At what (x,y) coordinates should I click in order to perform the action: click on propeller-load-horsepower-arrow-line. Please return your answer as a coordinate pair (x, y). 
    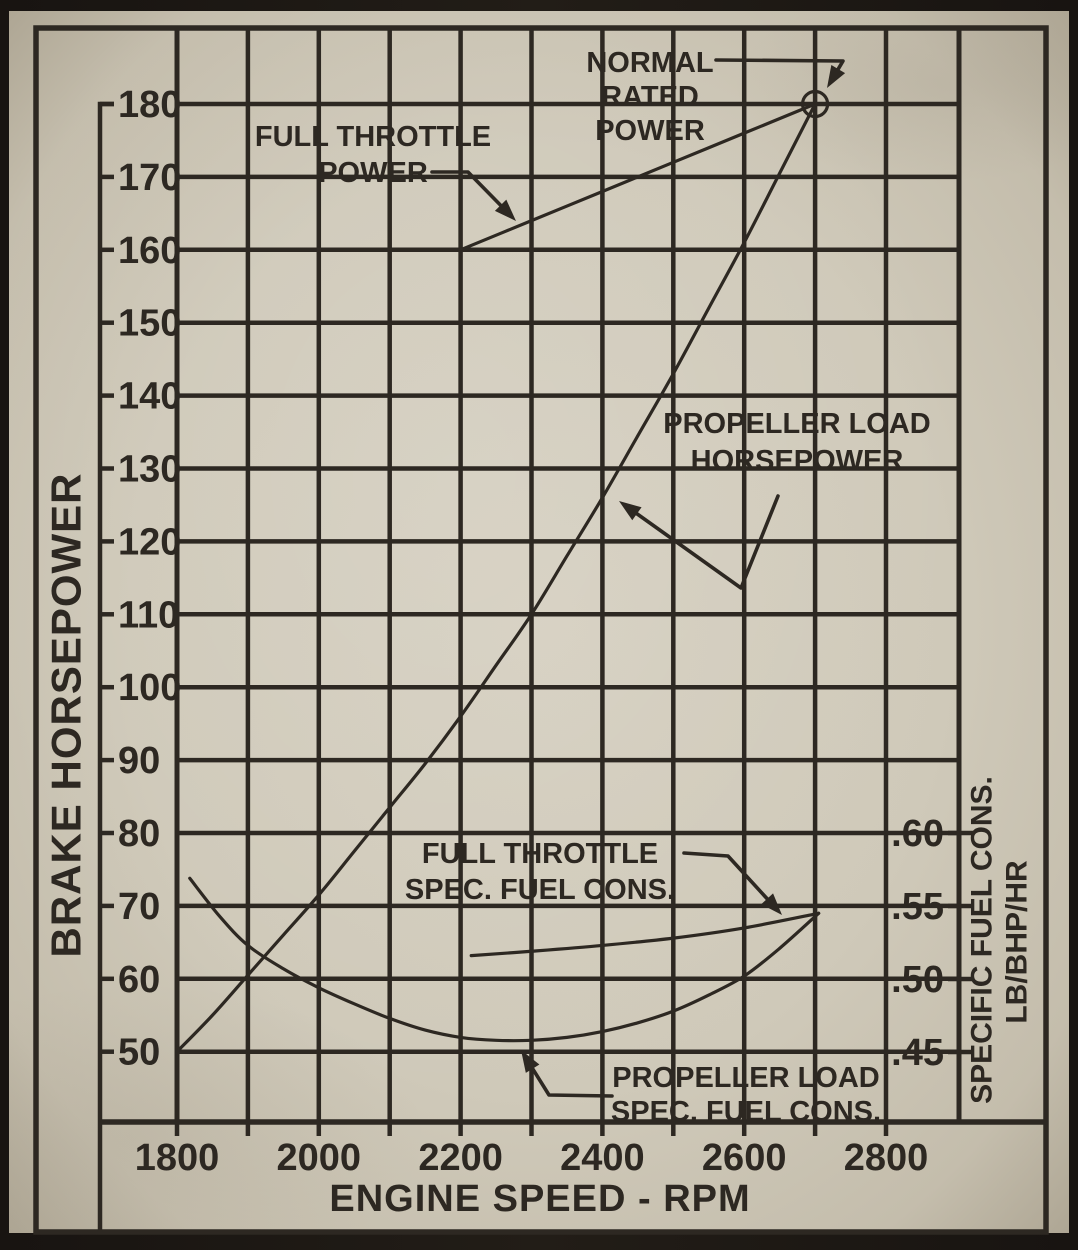
    Looking at the image, I should click on (707, 542).